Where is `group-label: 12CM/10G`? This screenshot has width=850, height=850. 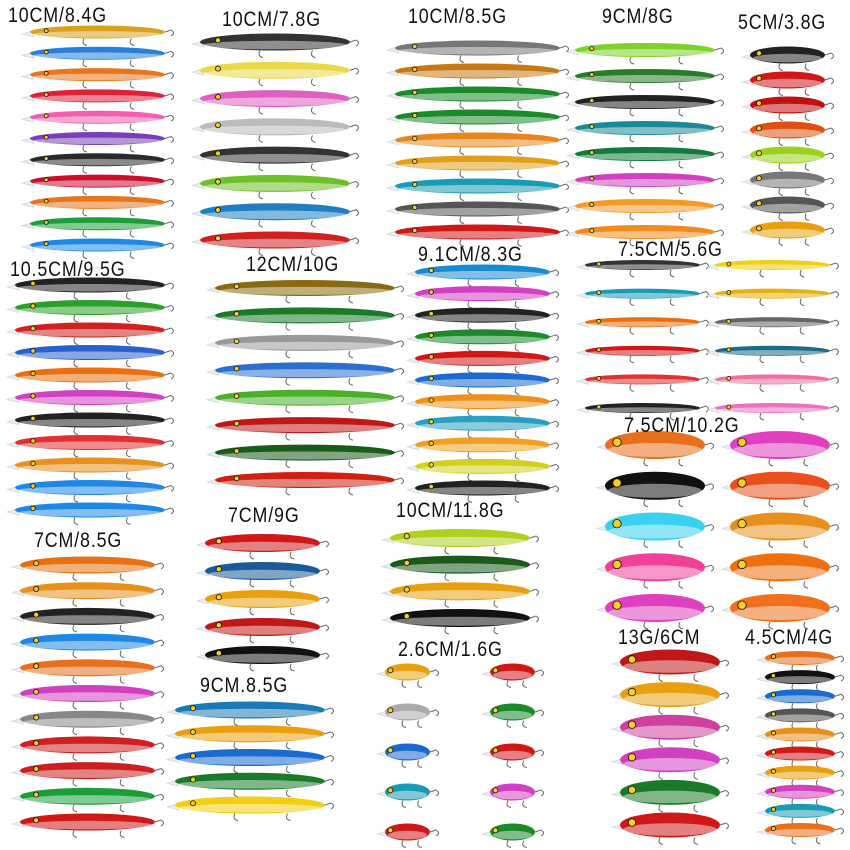
group-label: 12CM/10G is located at coordinates (293, 264).